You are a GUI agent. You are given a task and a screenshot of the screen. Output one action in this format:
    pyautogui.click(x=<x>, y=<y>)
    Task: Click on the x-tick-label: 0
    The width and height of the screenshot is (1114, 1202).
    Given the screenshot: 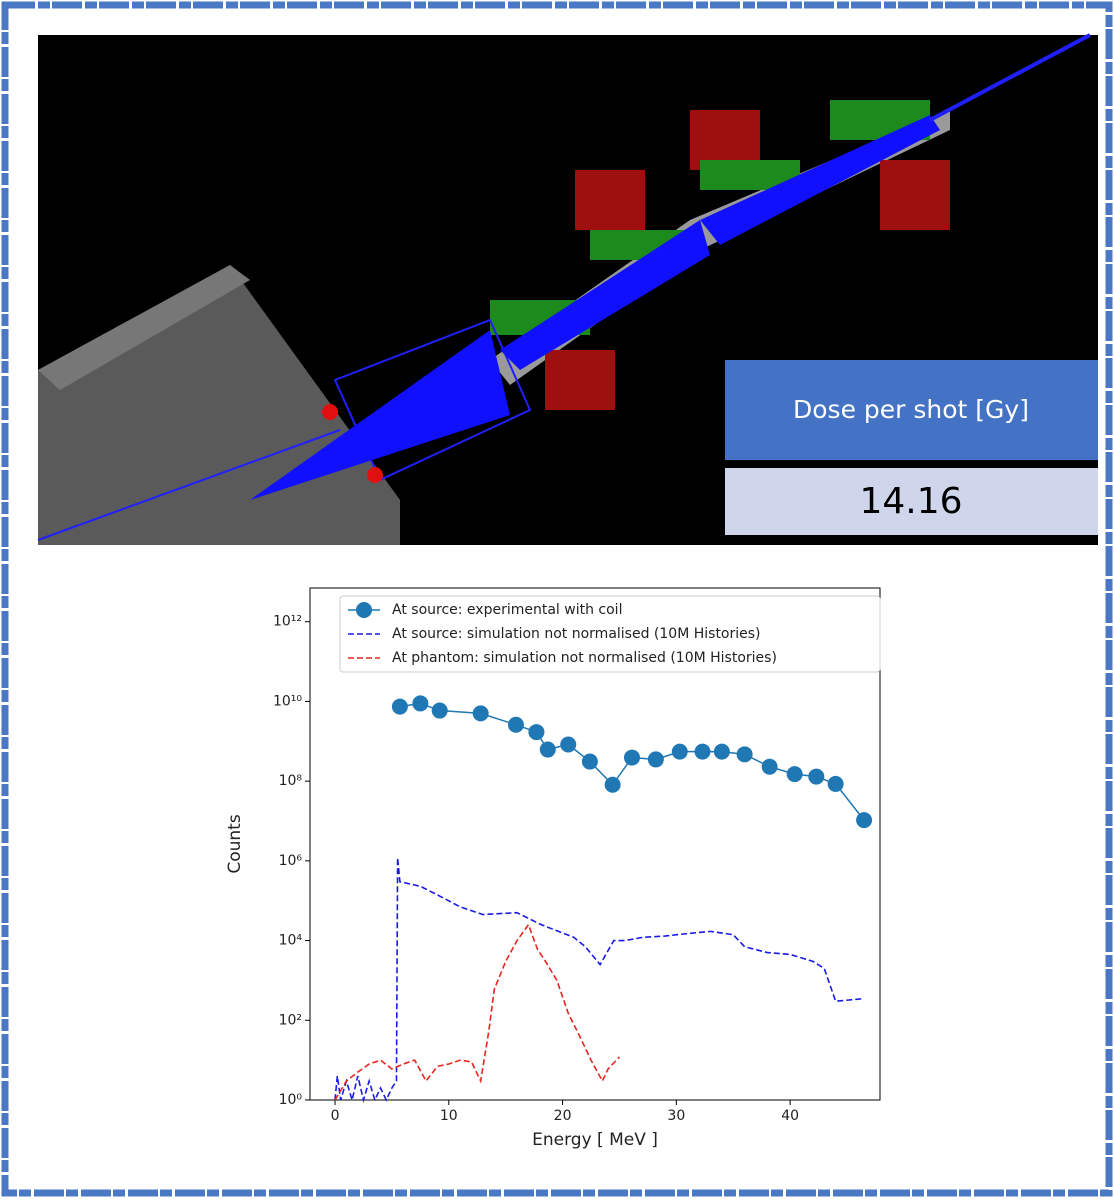 What is the action you would take?
    pyautogui.click(x=335, y=1116)
    